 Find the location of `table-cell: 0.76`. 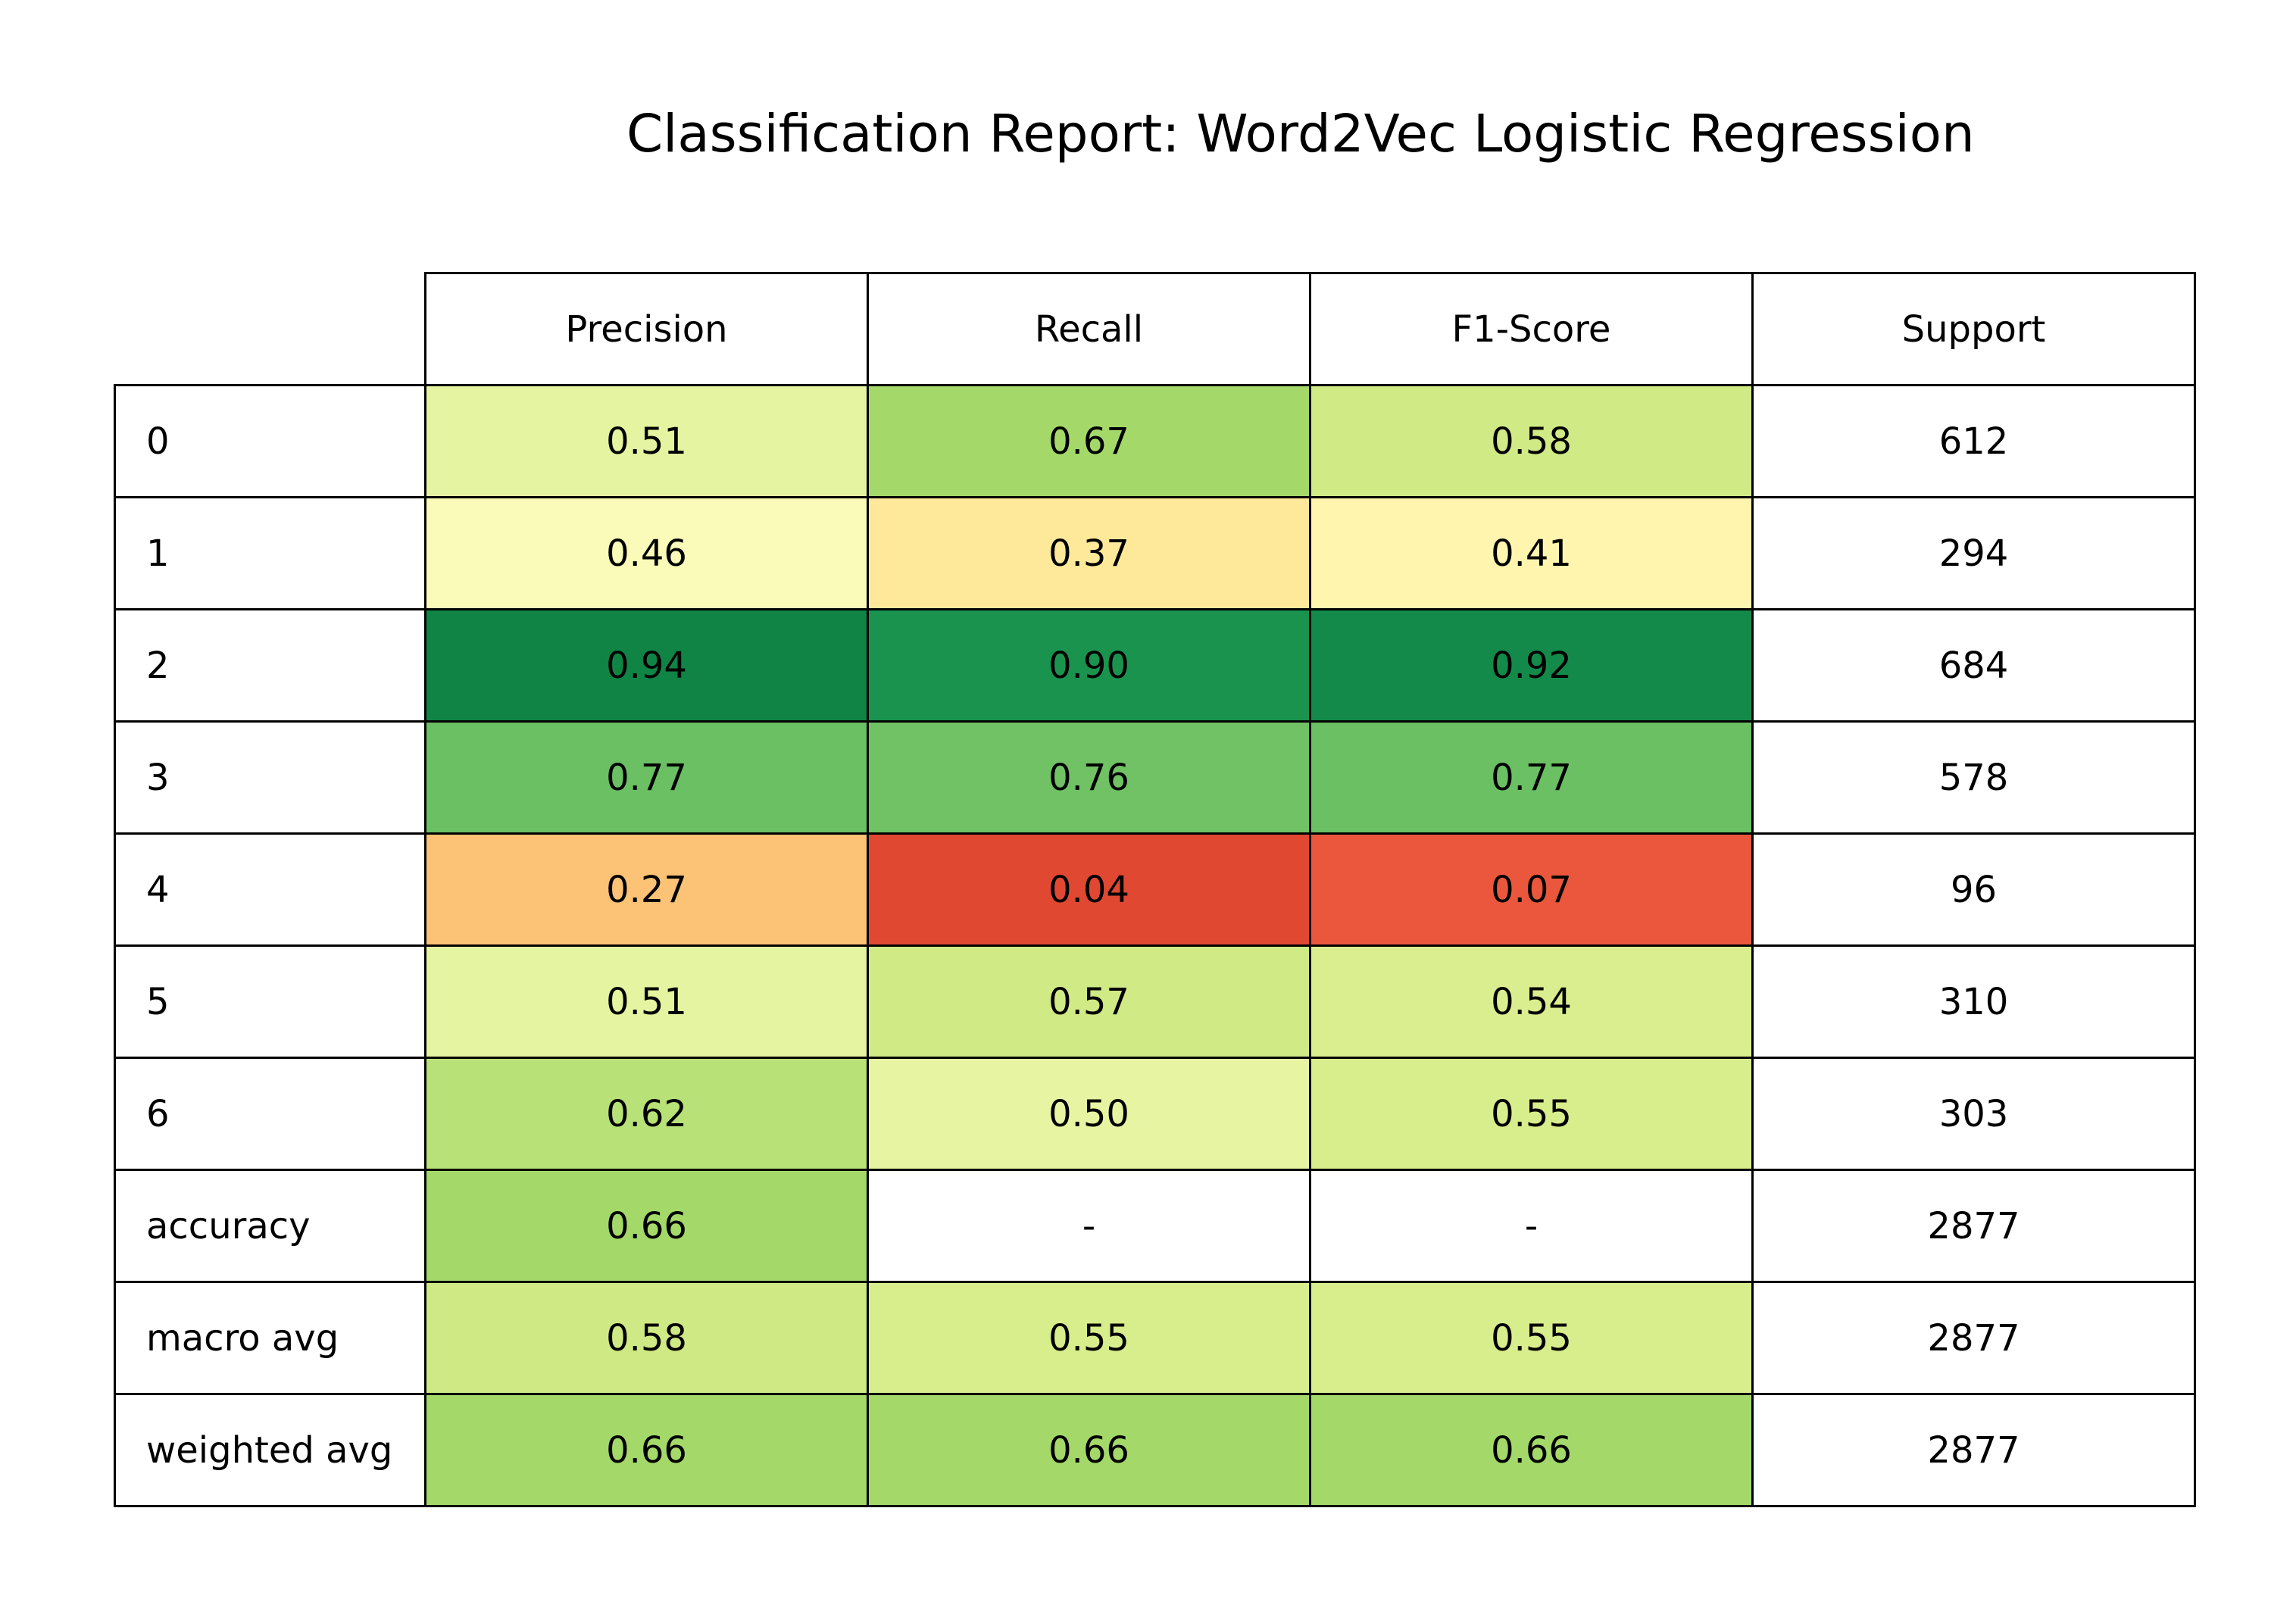

table-cell: 0.76 is located at coordinates (1089, 778).